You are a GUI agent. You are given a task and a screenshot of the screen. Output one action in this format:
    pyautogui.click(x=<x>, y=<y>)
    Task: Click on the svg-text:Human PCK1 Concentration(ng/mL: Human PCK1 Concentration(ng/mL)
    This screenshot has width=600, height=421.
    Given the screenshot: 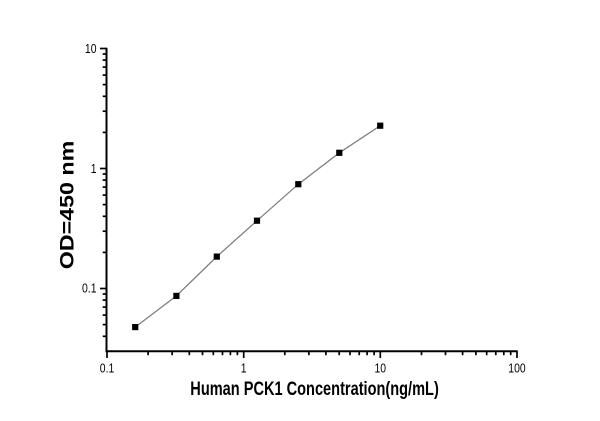 What is the action you would take?
    pyautogui.click(x=314, y=389)
    